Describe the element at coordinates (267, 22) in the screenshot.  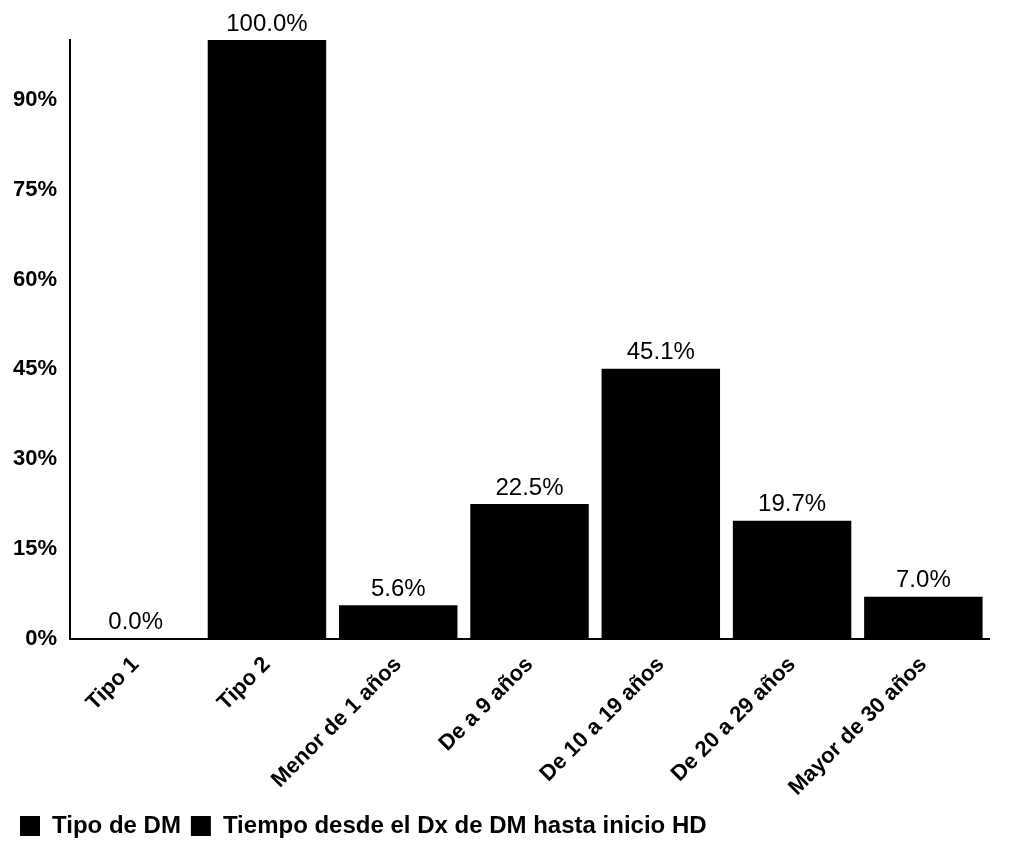
I see `data-label: 100.0%` at that location.